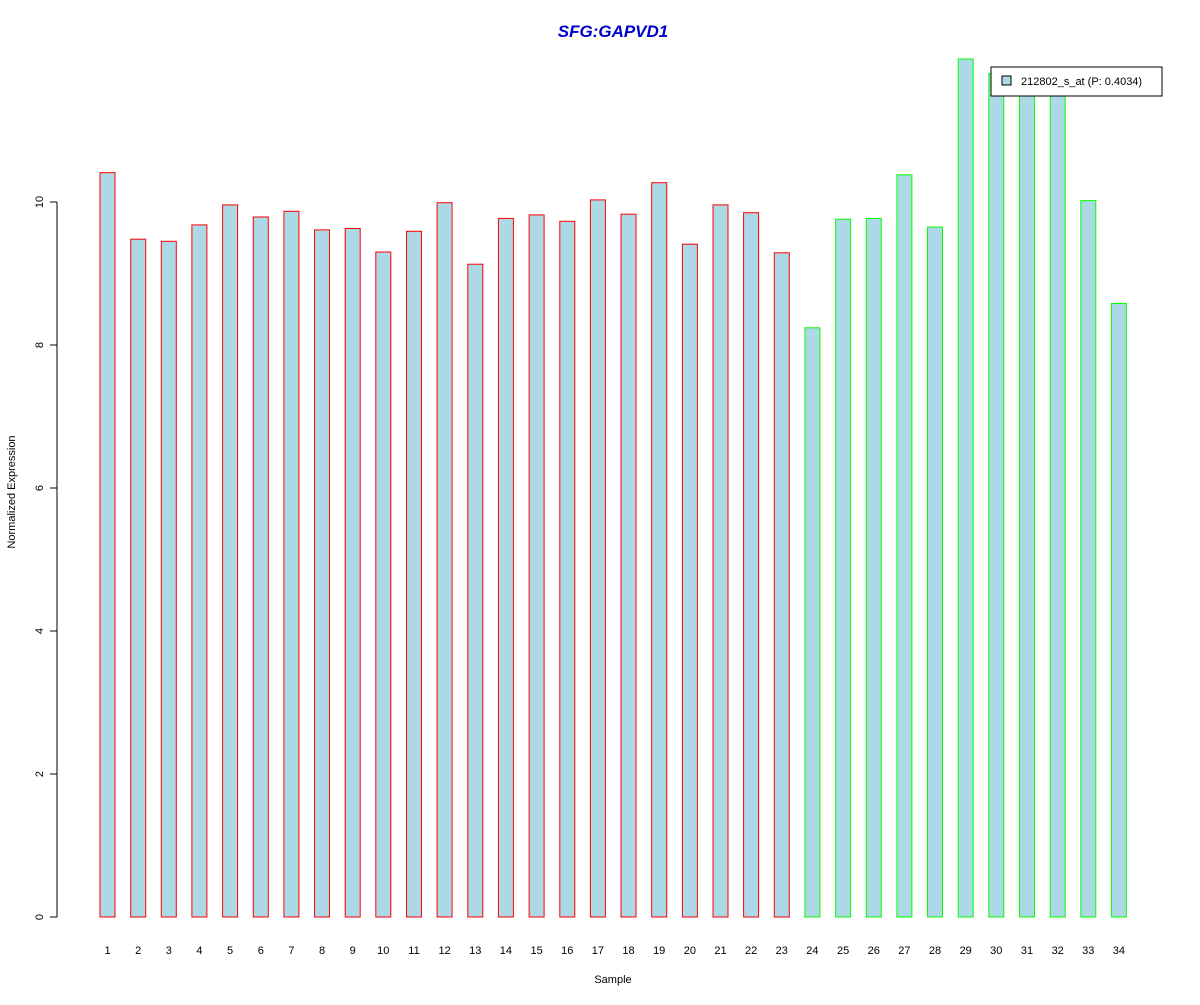 This screenshot has height=1005, width=1200. Describe the element at coordinates (612, 980) in the screenshot. I see `x-axis-label: Sample` at that location.